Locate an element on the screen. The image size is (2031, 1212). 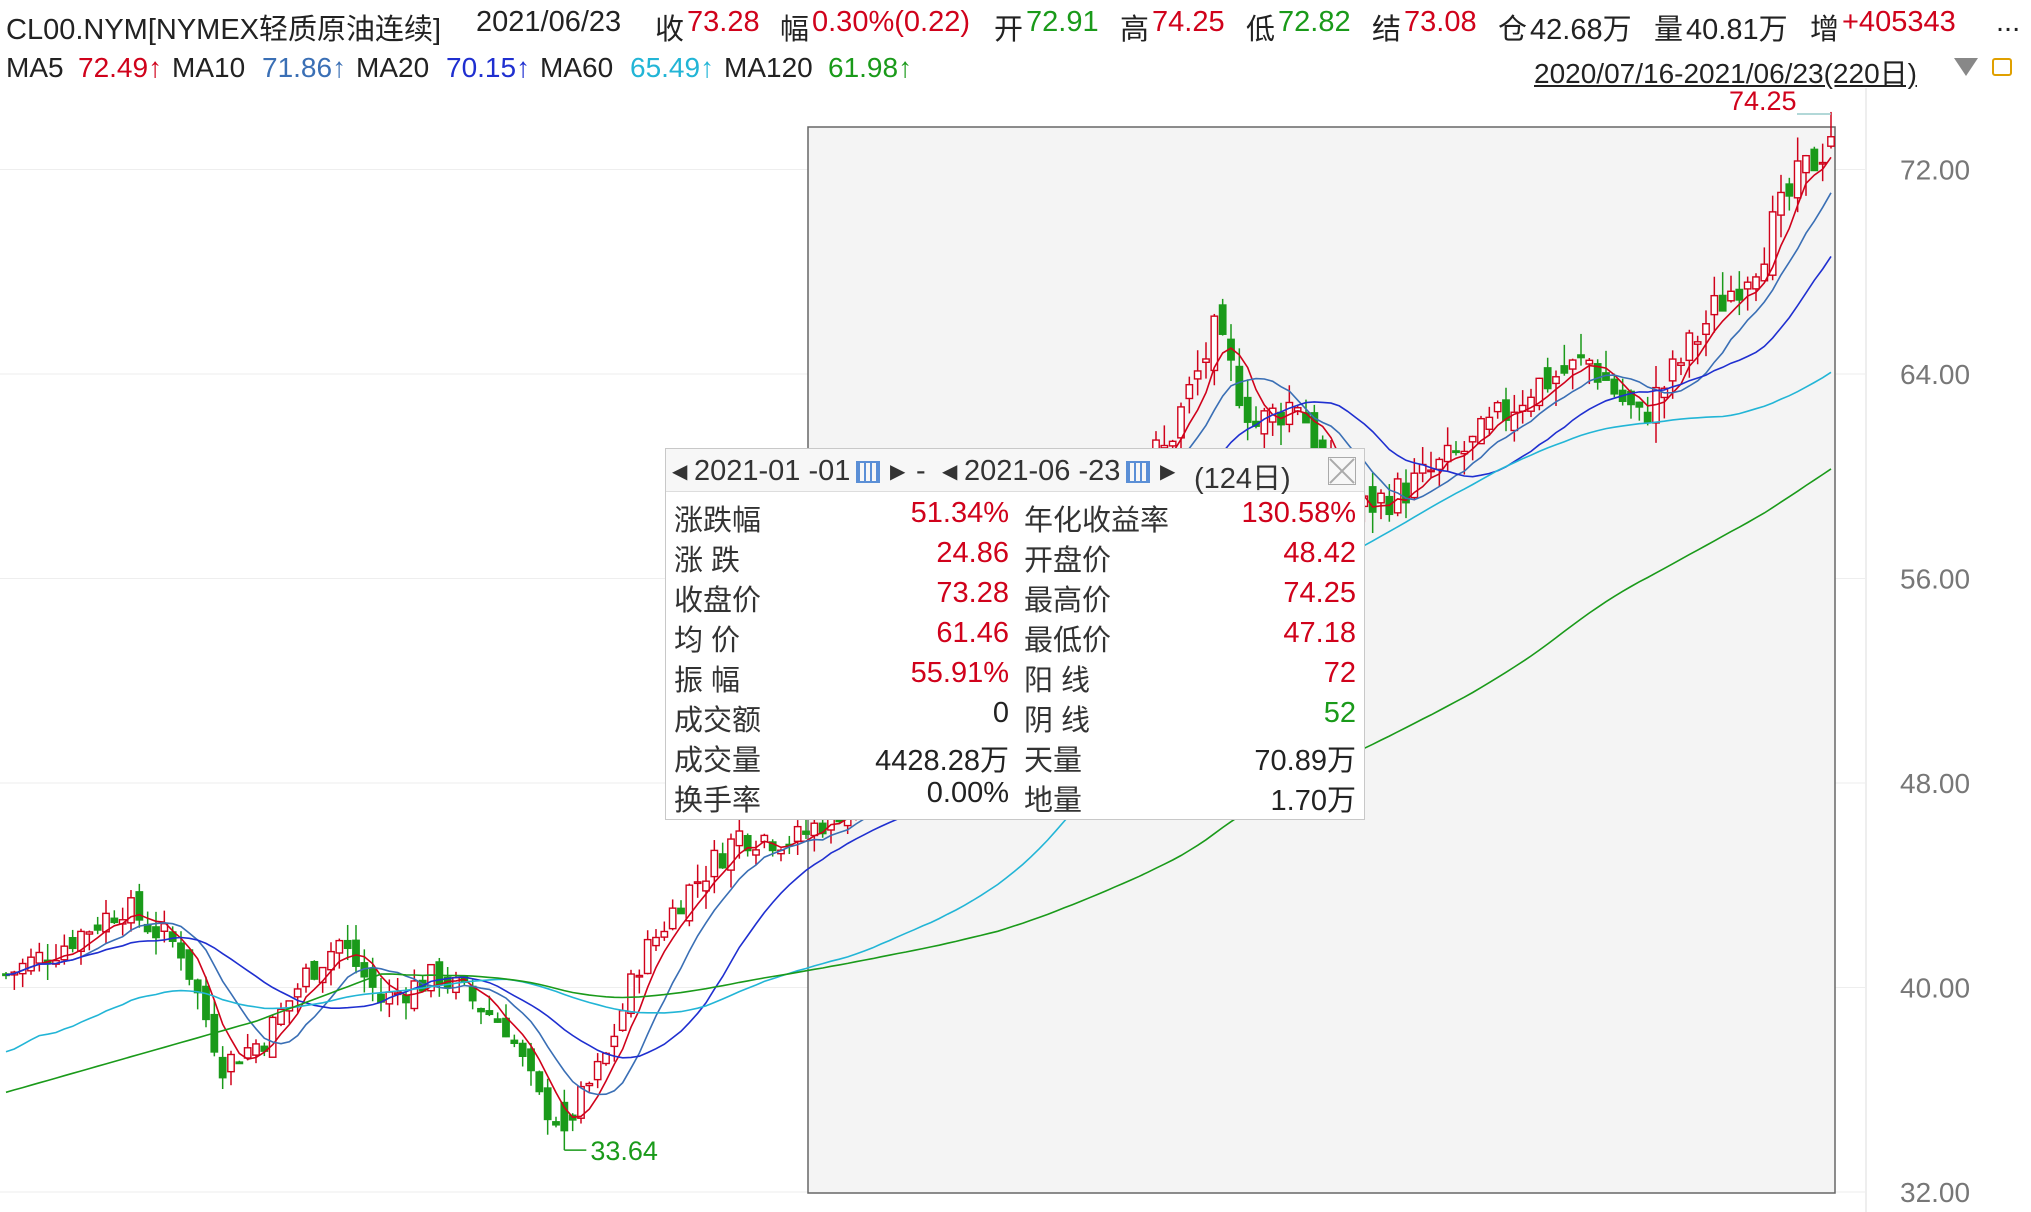
range-dropdown-icon is located at coordinates (1966, 67).